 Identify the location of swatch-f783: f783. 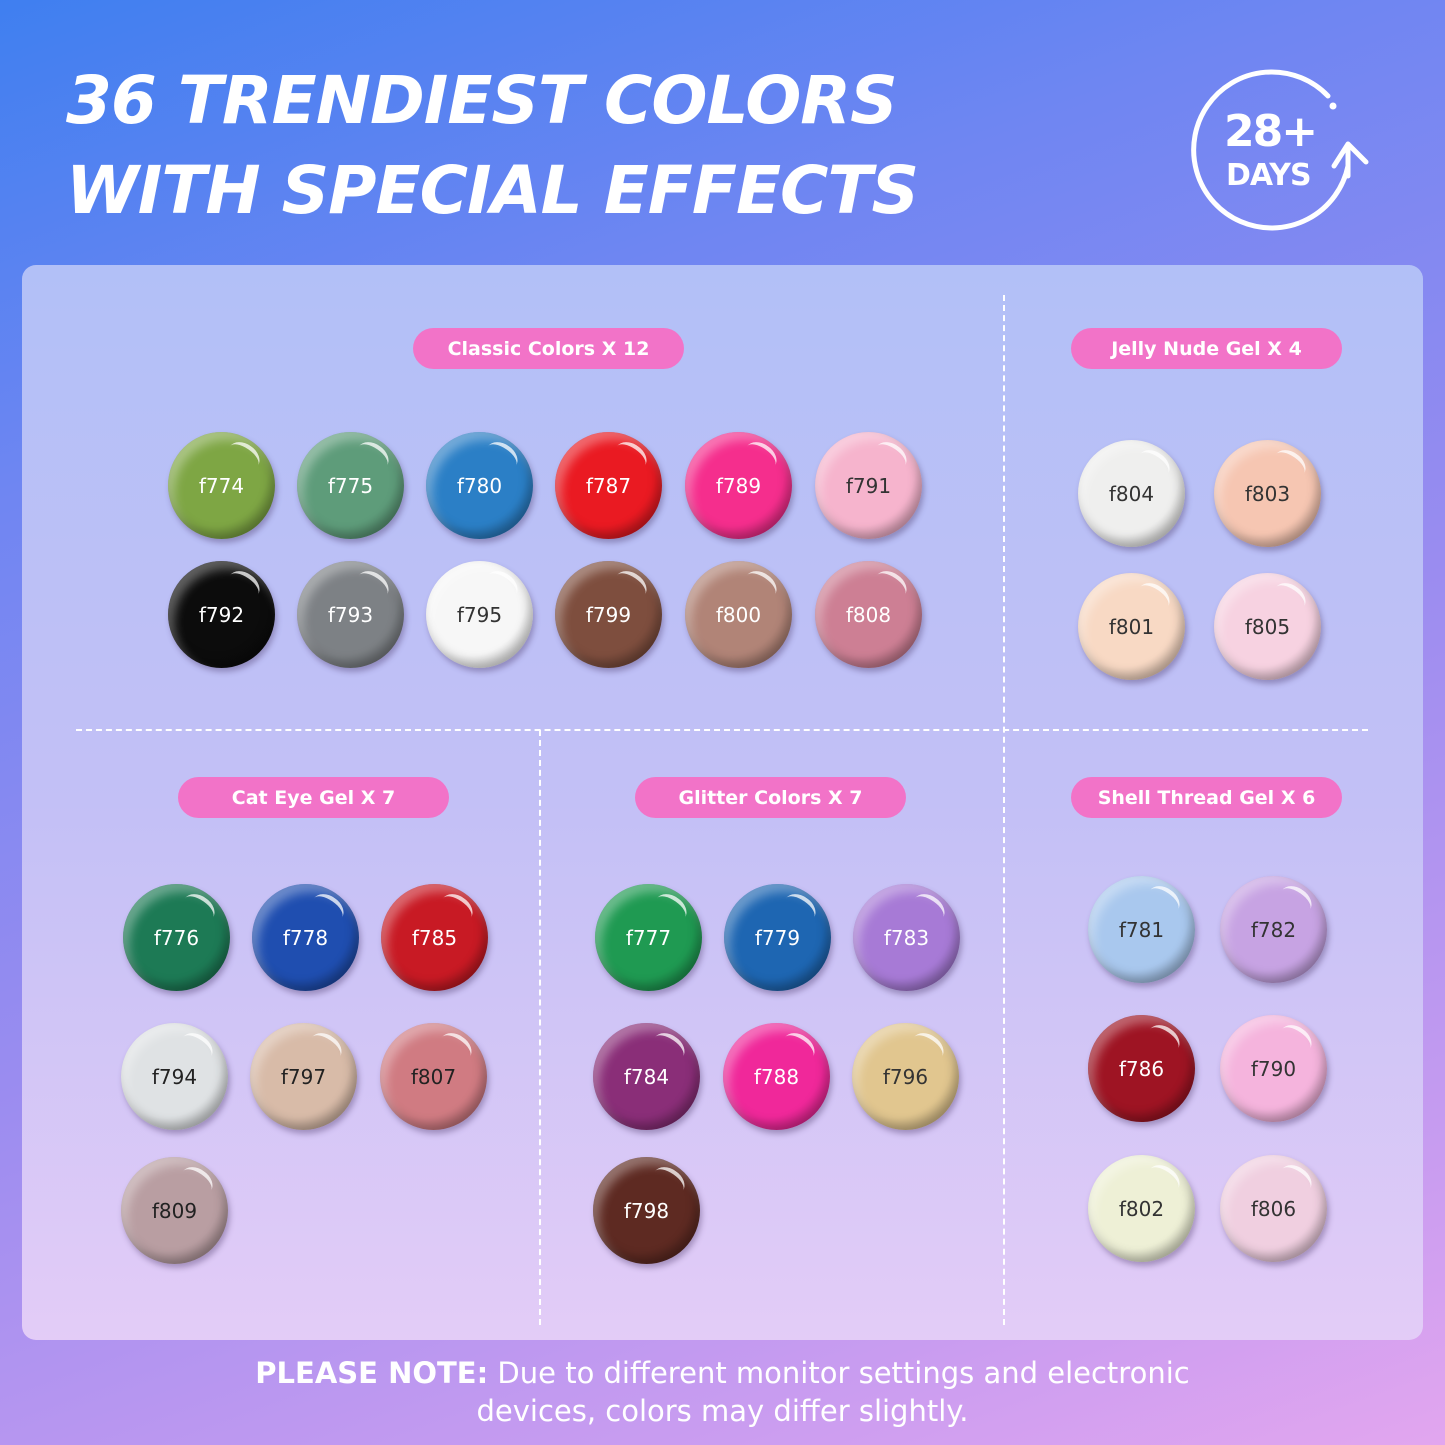
(906, 937).